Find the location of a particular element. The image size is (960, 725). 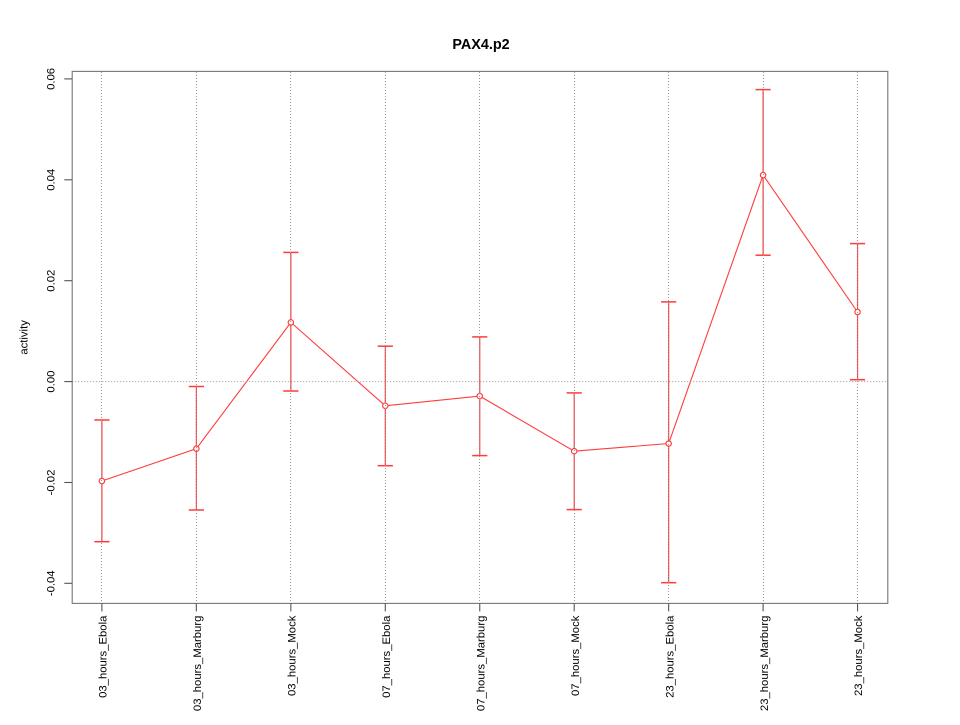

svg-text: 0.02 is located at coordinates (51, 281).